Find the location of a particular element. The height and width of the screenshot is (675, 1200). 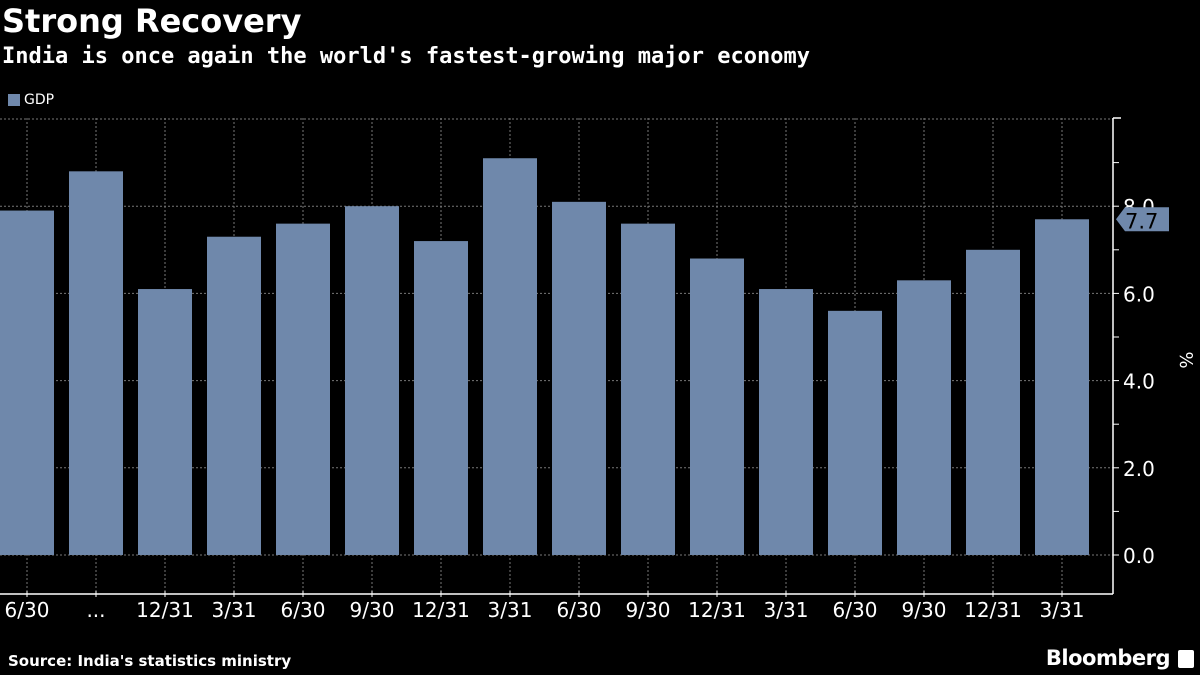

source-note: Source: India's statistics ministry is located at coordinates (150, 661).